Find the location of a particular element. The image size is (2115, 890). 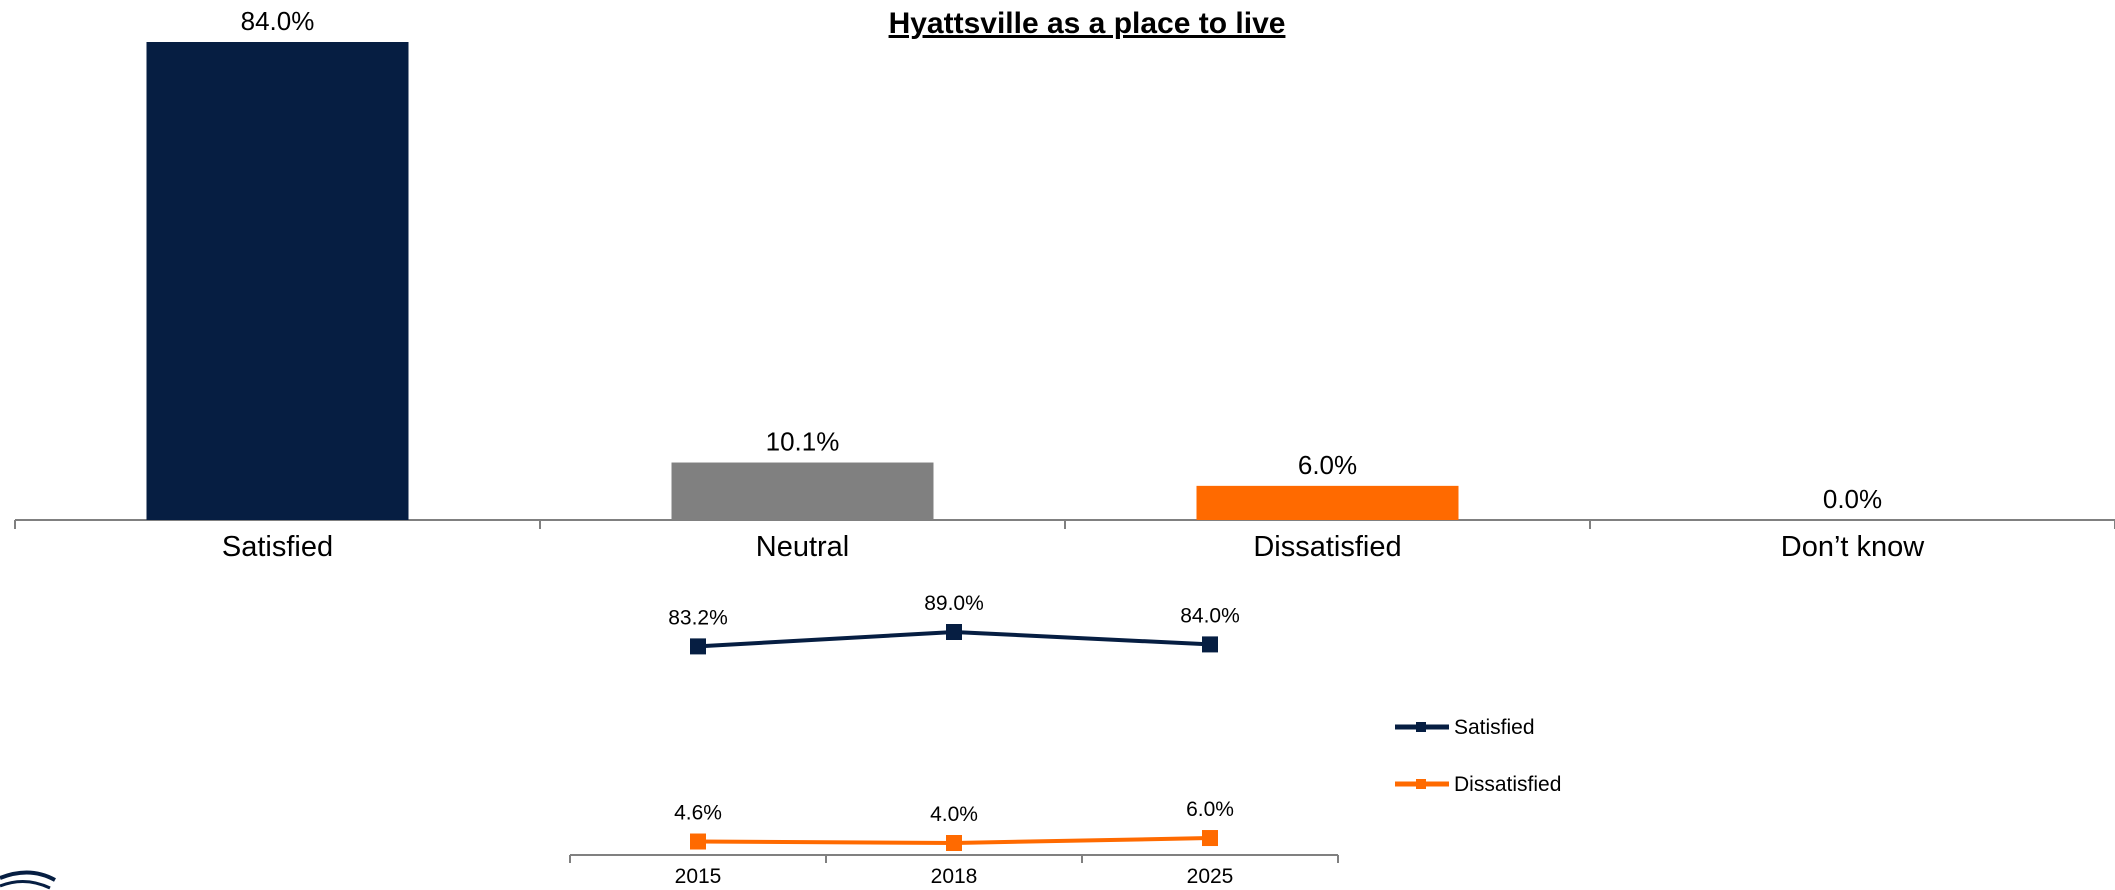

logo-icon is located at coordinates (28, 880).